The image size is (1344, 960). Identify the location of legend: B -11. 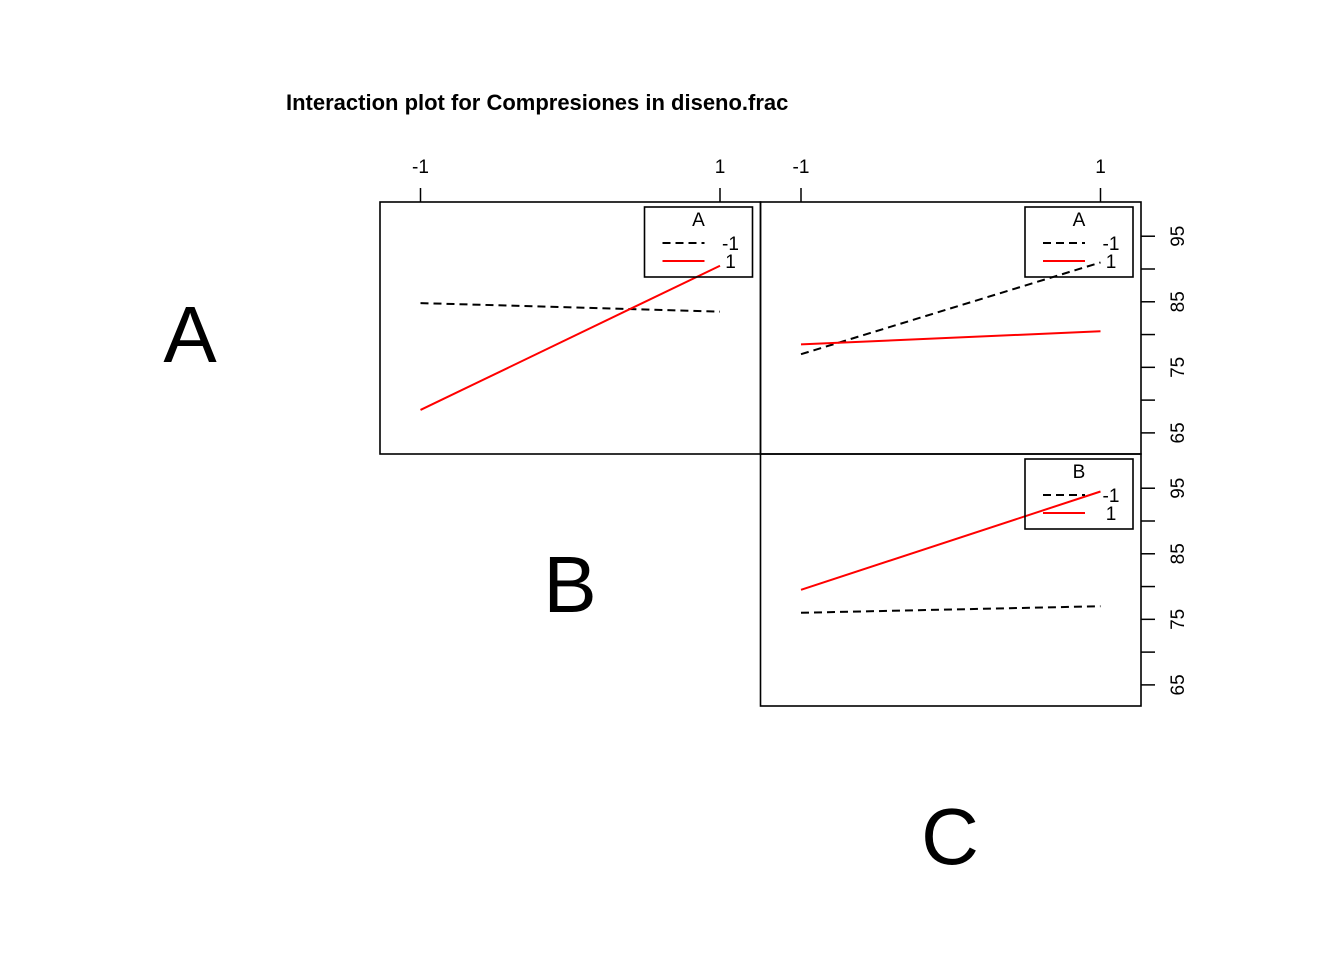
(1079, 494).